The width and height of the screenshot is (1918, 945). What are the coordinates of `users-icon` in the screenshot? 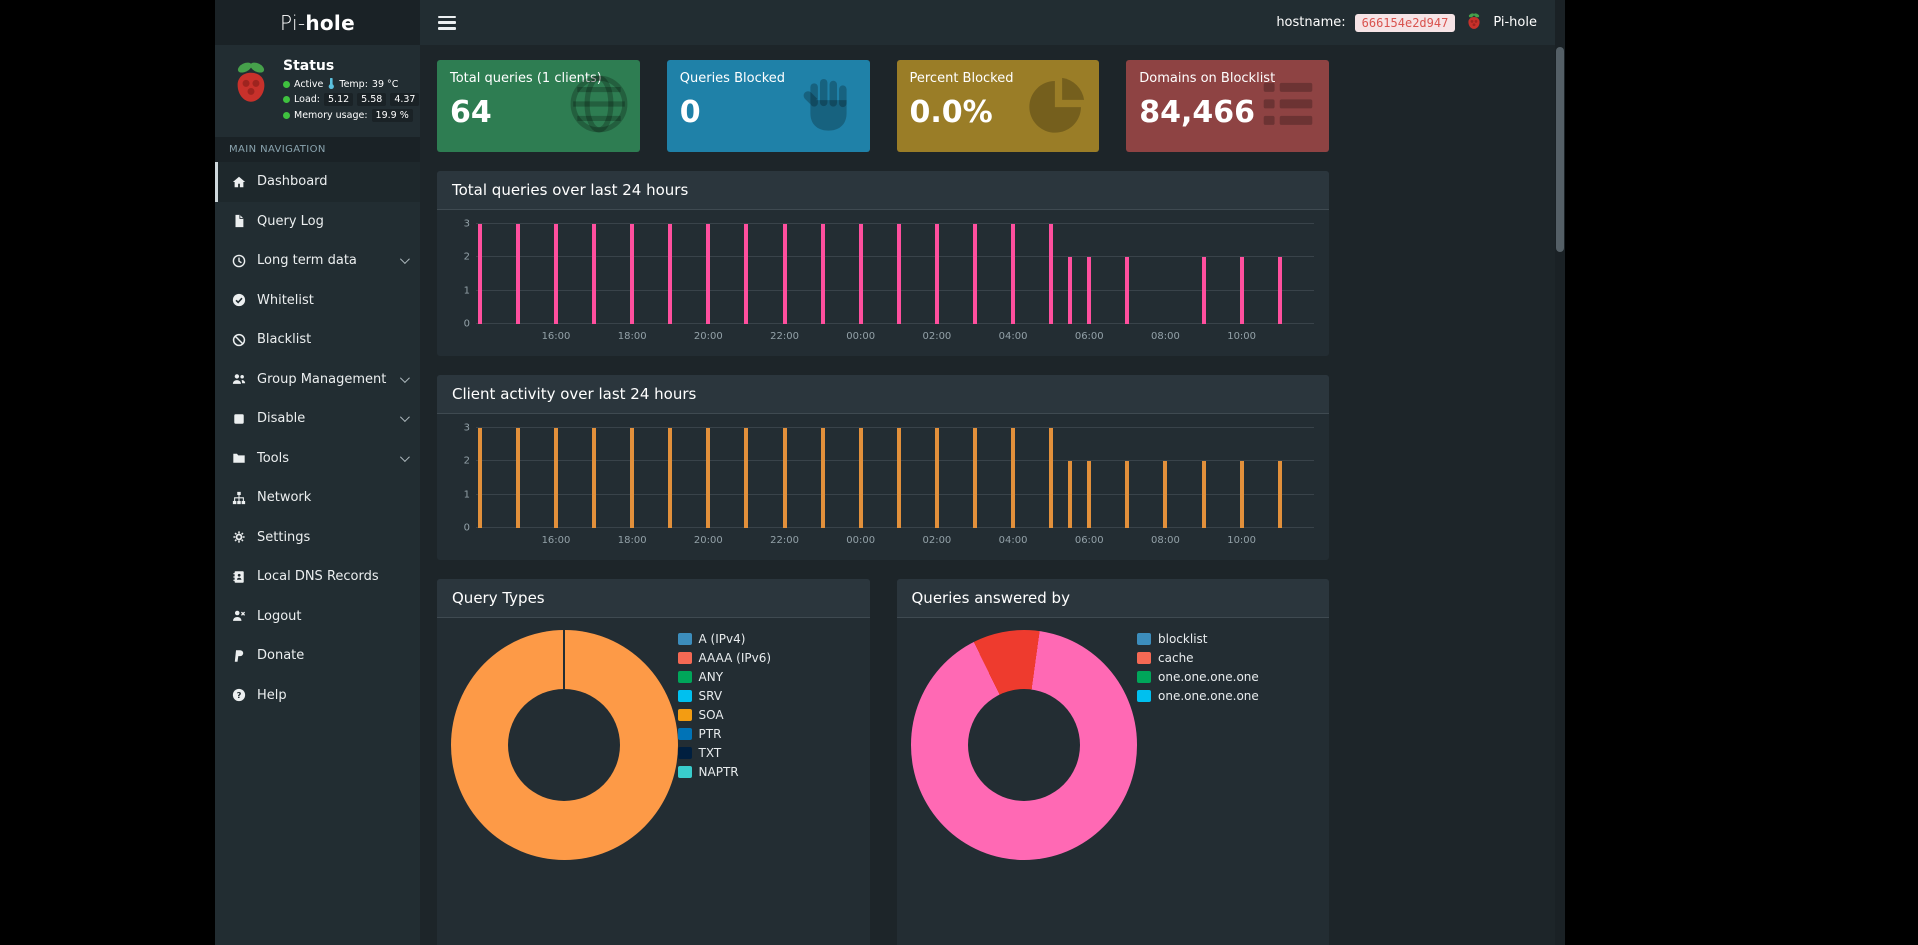 It's located at (239, 379).